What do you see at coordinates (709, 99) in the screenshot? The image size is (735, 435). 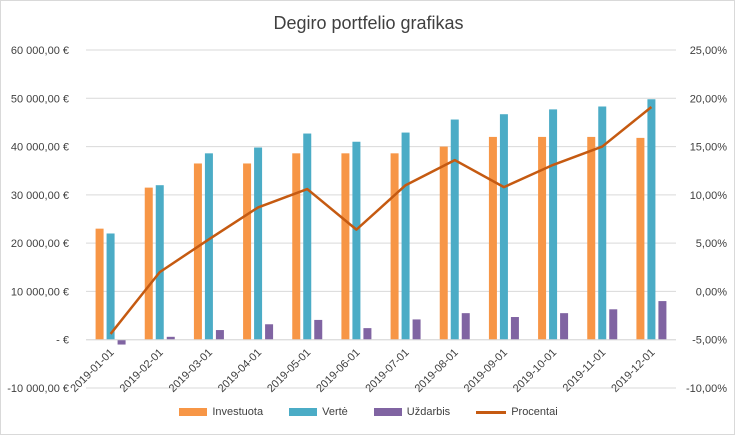 I see `y2-axis-tick-label: 20,00%` at bounding box center [709, 99].